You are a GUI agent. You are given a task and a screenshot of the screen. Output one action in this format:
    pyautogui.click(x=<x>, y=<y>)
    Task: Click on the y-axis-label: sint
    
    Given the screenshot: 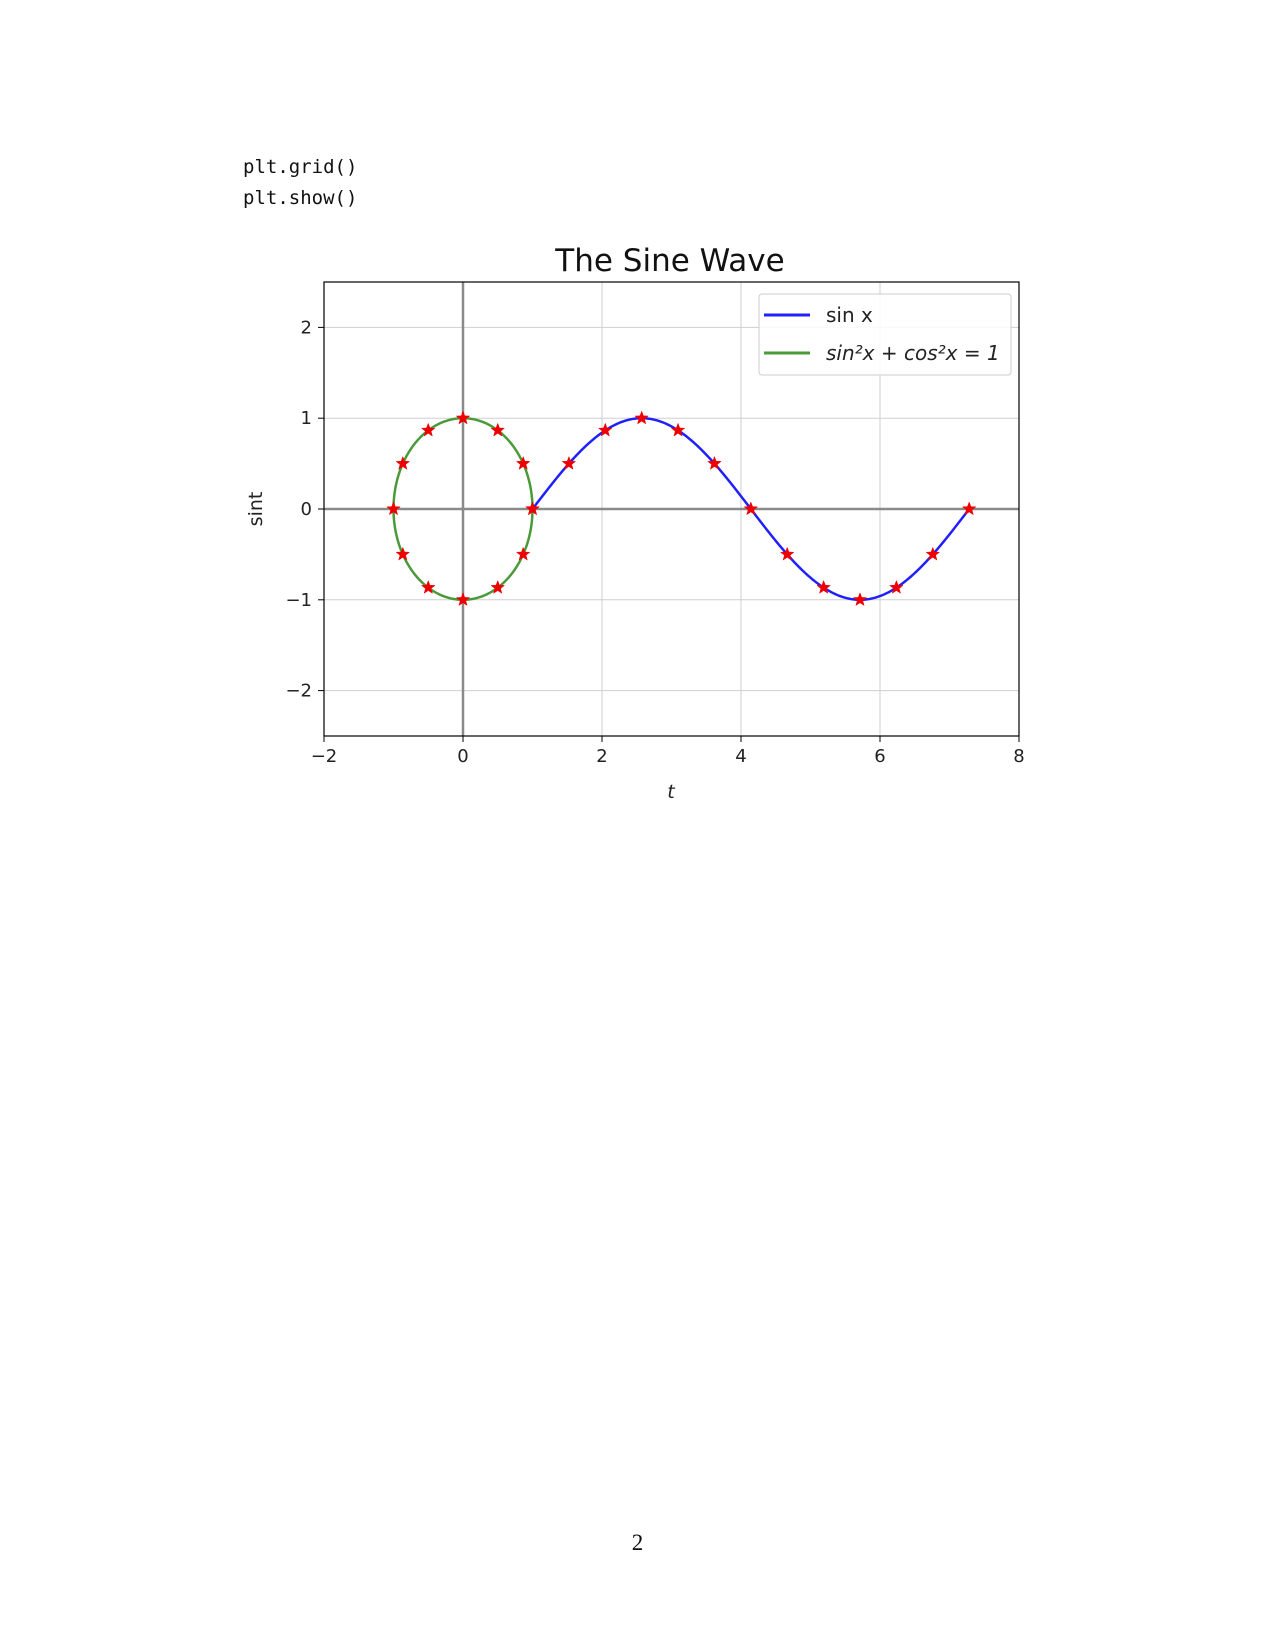 What is the action you would take?
    pyautogui.click(x=256, y=509)
    